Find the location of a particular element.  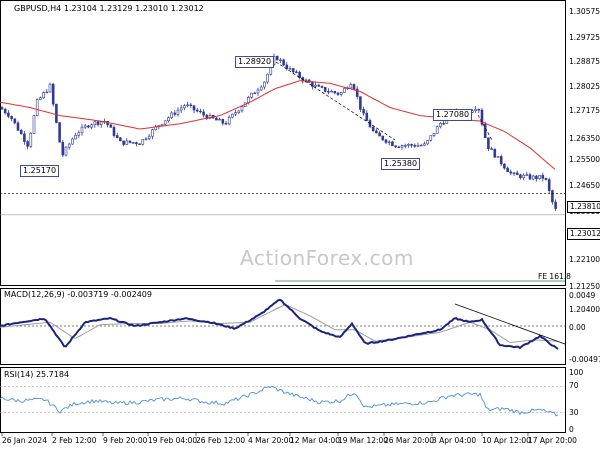

macd-axis-top: 0.0049 is located at coordinates (582, 295).